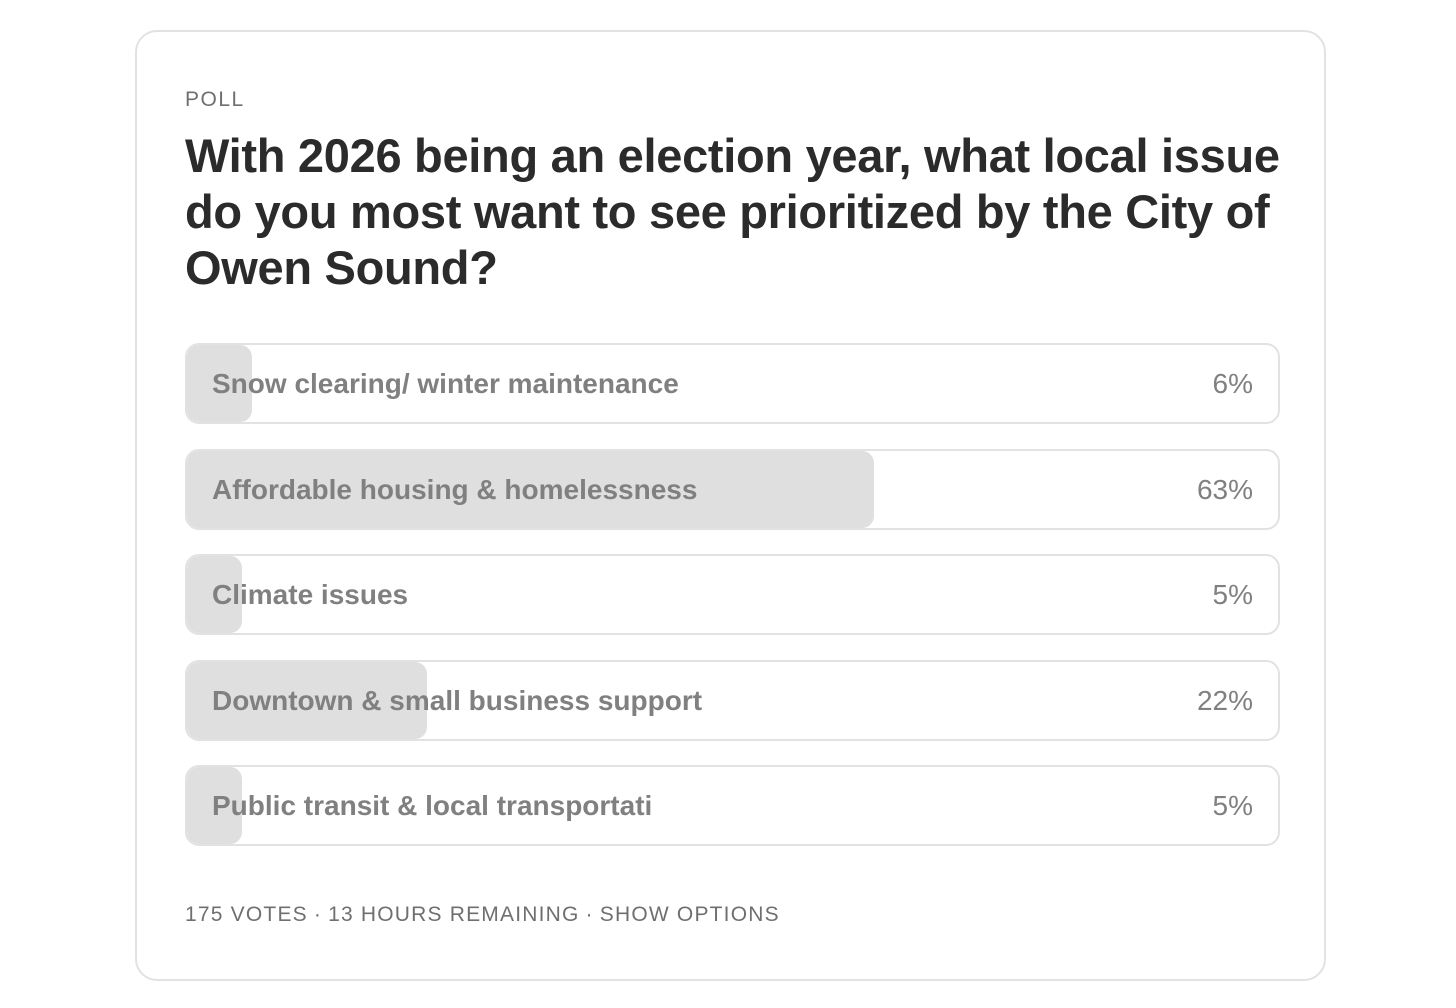 The image size is (1456, 1008). What do you see at coordinates (1224, 489) in the screenshot?
I see `poll-option-percent: 63%` at bounding box center [1224, 489].